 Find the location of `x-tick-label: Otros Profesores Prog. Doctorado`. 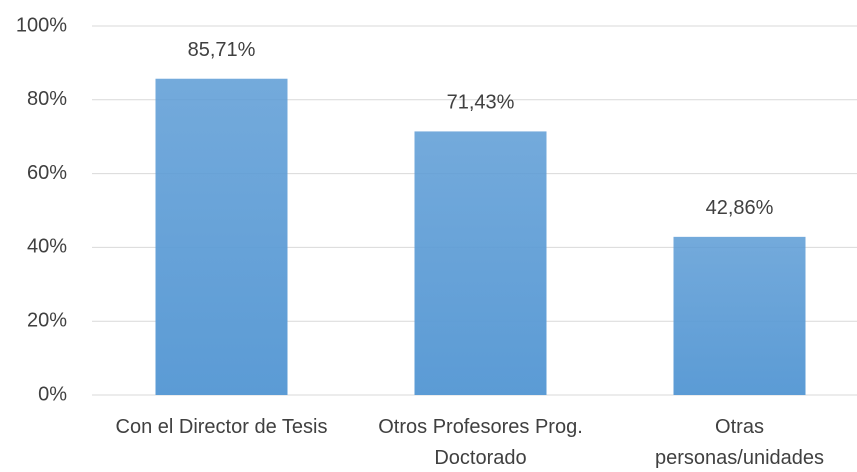

x-tick-label: Otros Profesores Prog. Doctorado is located at coordinates (480, 442).